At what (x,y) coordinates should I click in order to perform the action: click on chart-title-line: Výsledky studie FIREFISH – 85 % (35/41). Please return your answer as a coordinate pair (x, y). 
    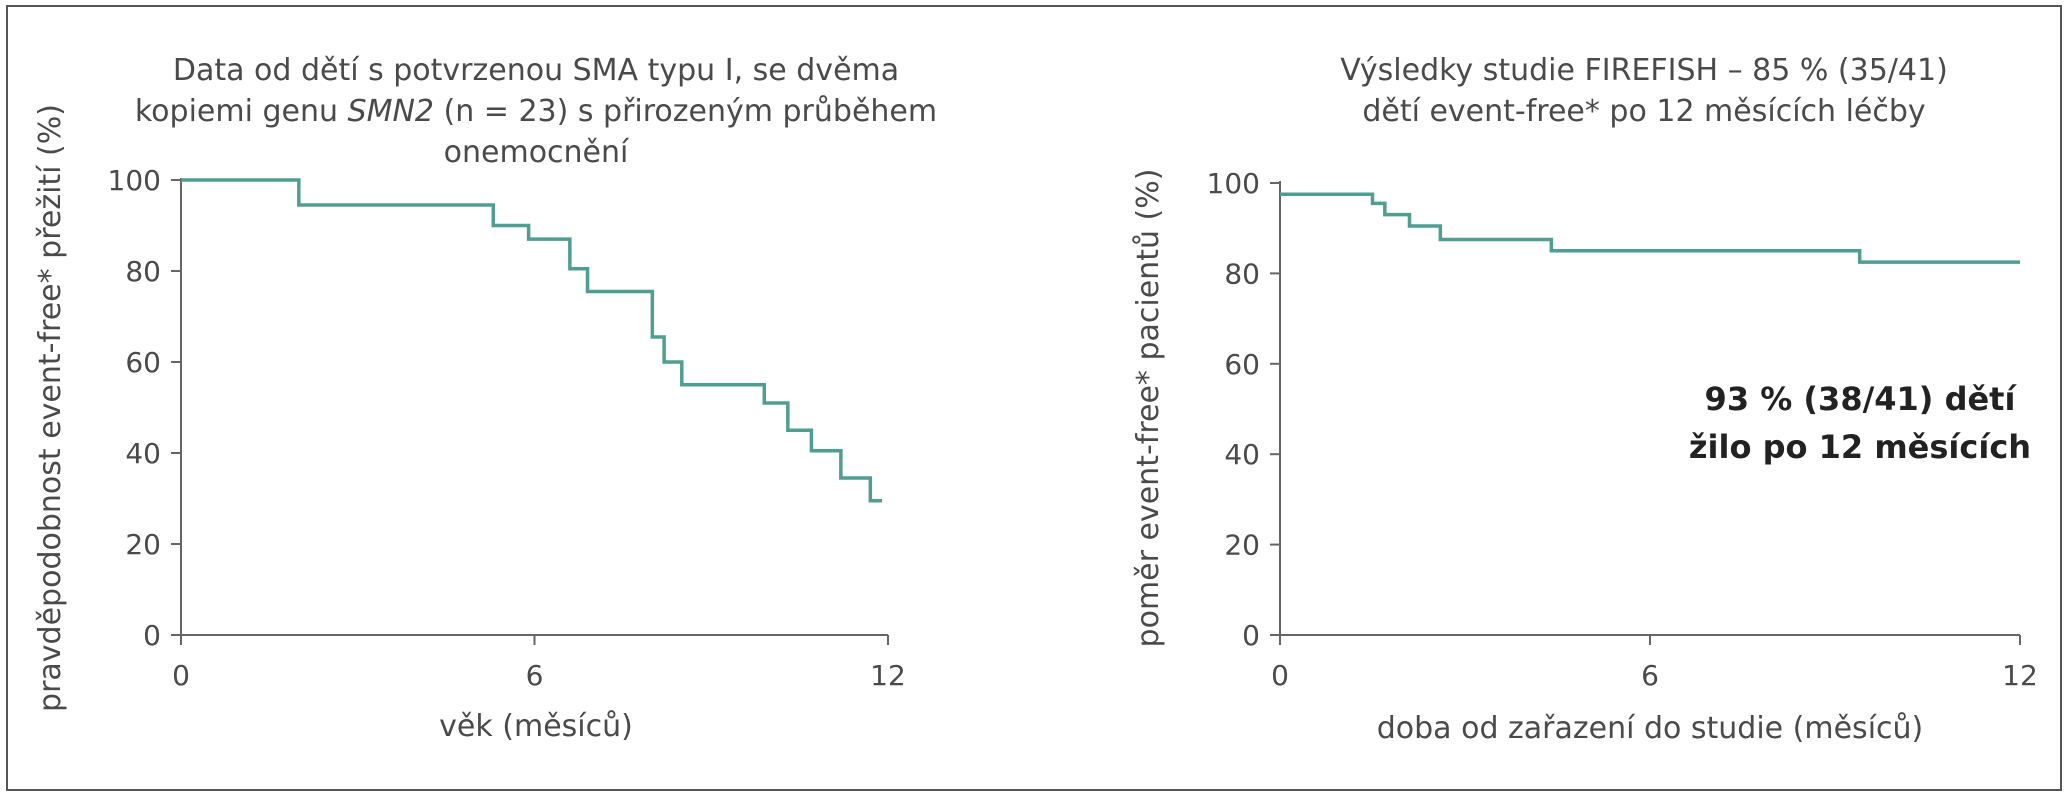
    Looking at the image, I should click on (1644, 70).